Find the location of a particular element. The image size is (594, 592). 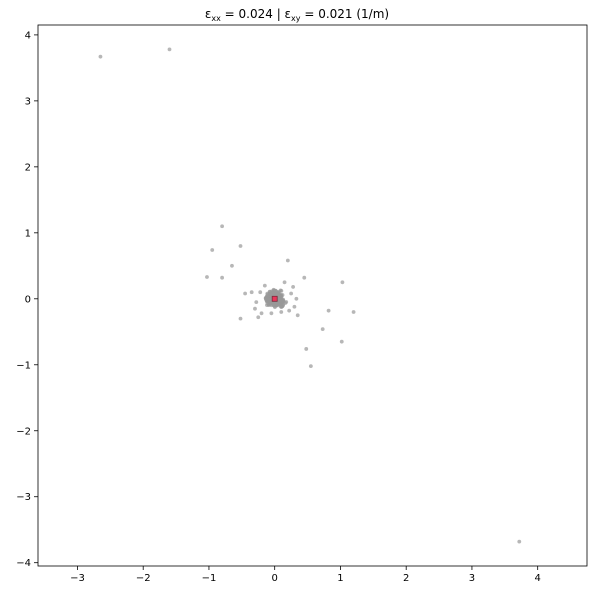

center-marker is located at coordinates (274, 298).